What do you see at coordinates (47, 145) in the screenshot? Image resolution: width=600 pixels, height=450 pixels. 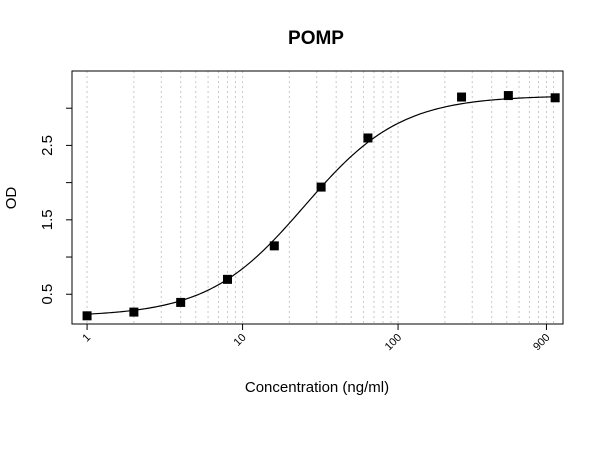 I see `y-tick-label: 2.5` at bounding box center [47, 145].